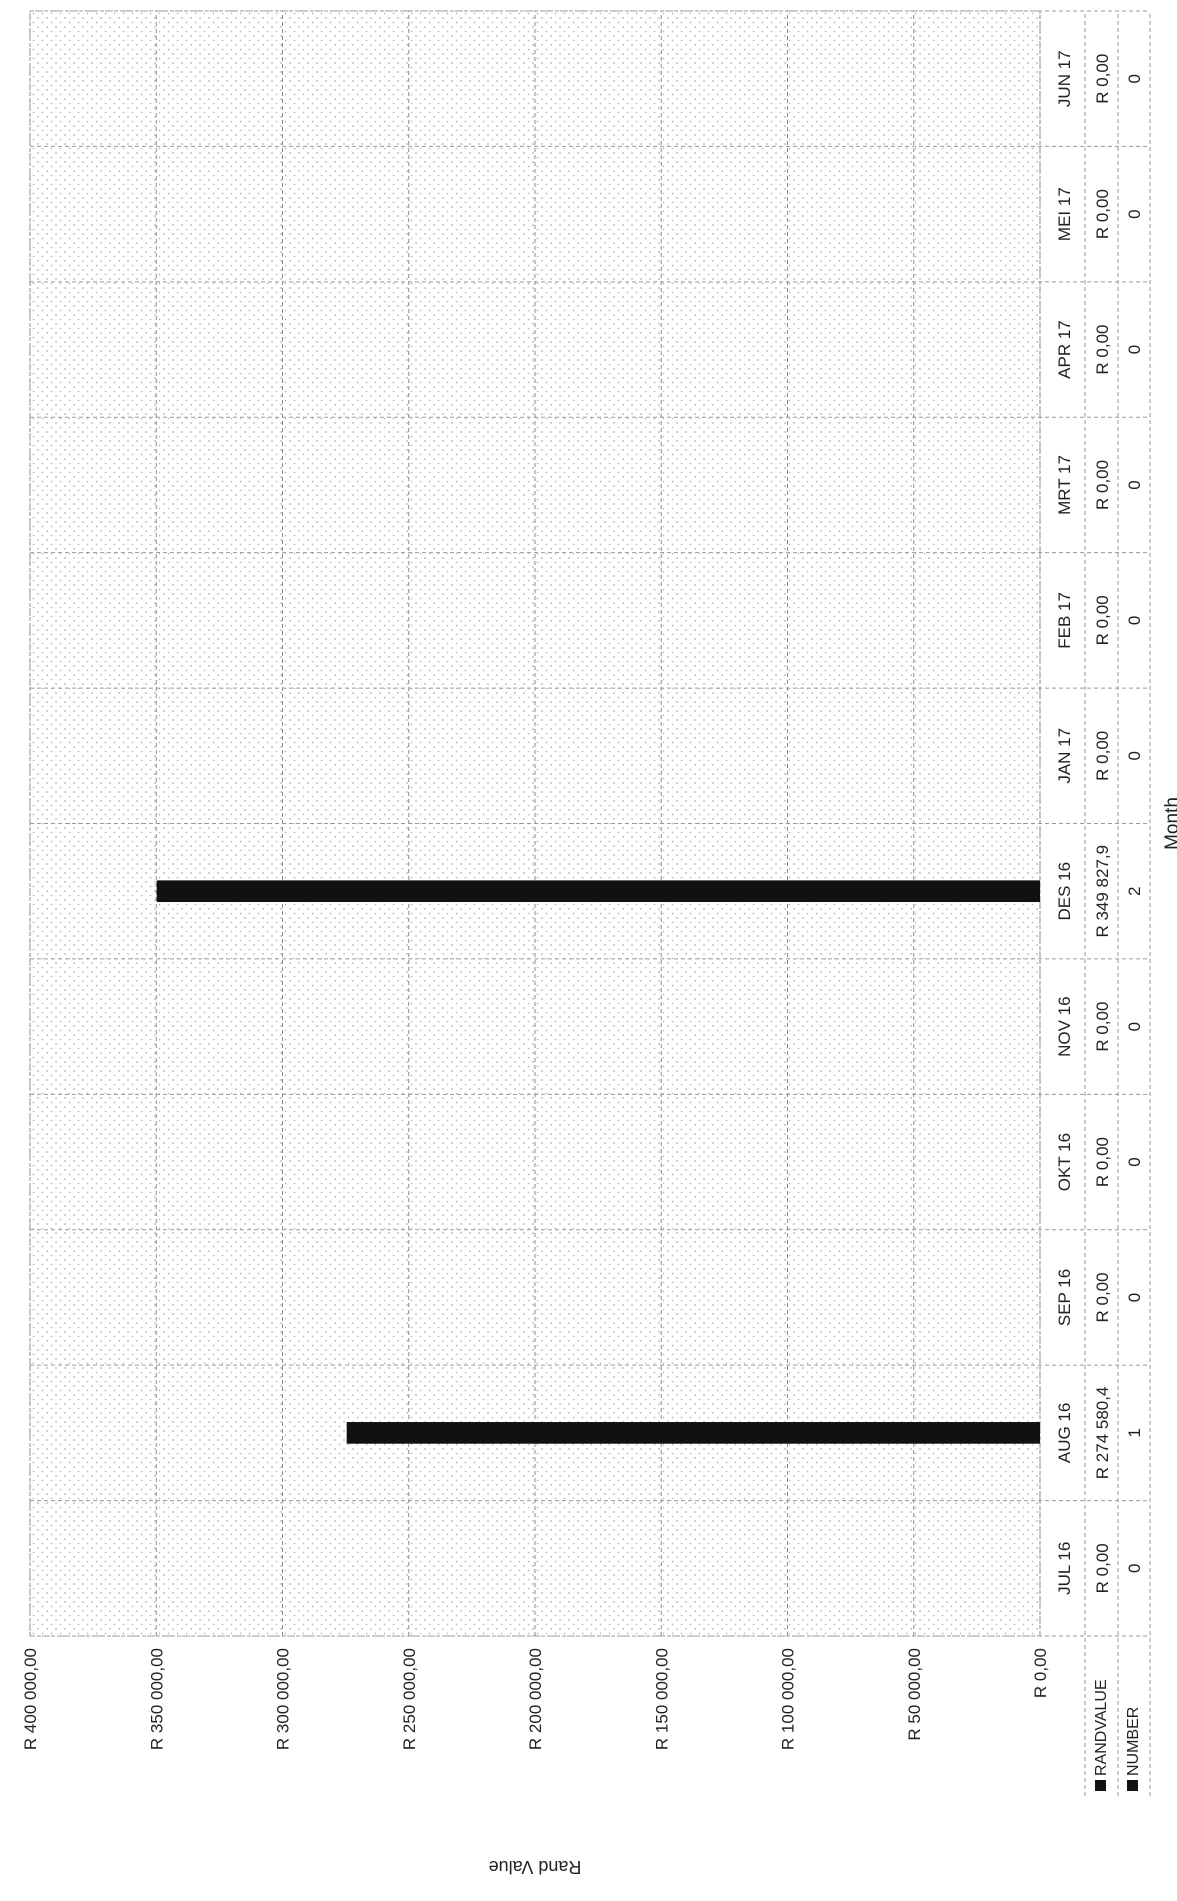  Describe the element at coordinates (1064, 485) in the screenshot. I see `x-tick-label: MRT 17` at that location.